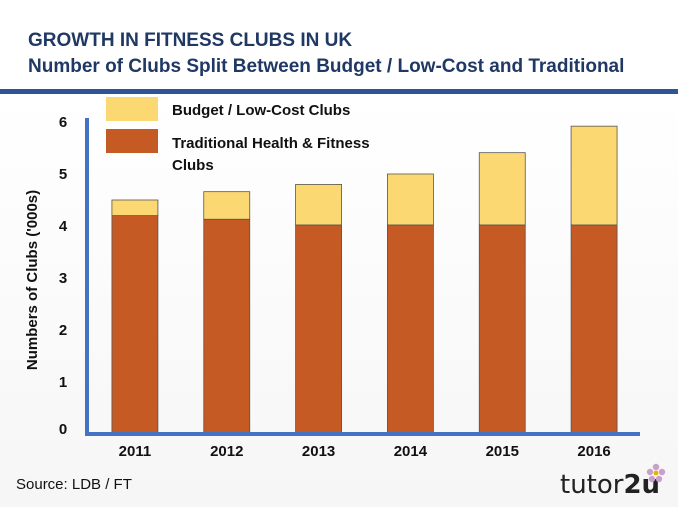  I want to click on bar-traditional-2012, so click(227, 326).